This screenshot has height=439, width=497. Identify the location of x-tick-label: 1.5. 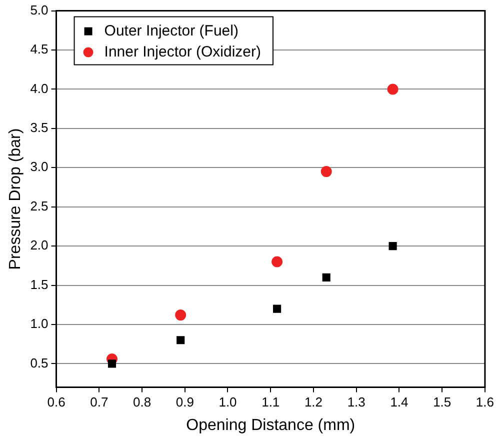
(442, 402).